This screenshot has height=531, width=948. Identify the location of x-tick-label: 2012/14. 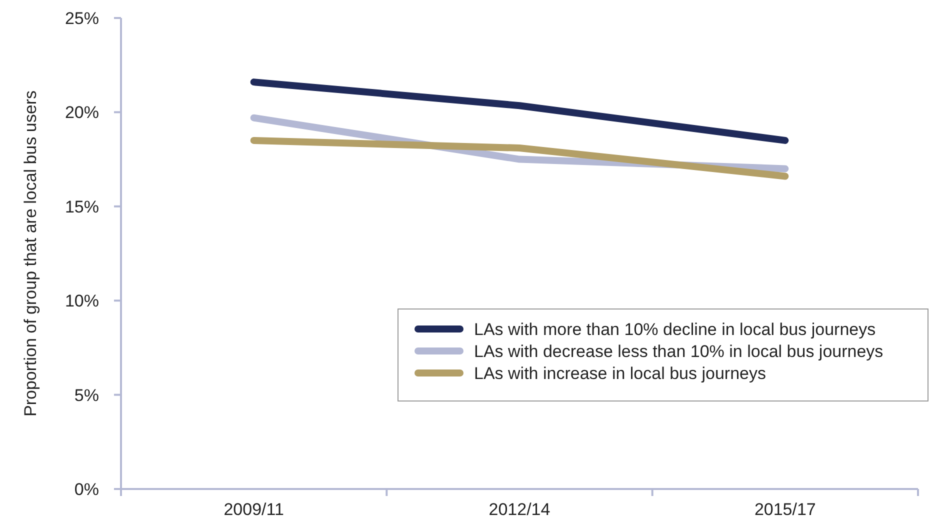
(519, 509).